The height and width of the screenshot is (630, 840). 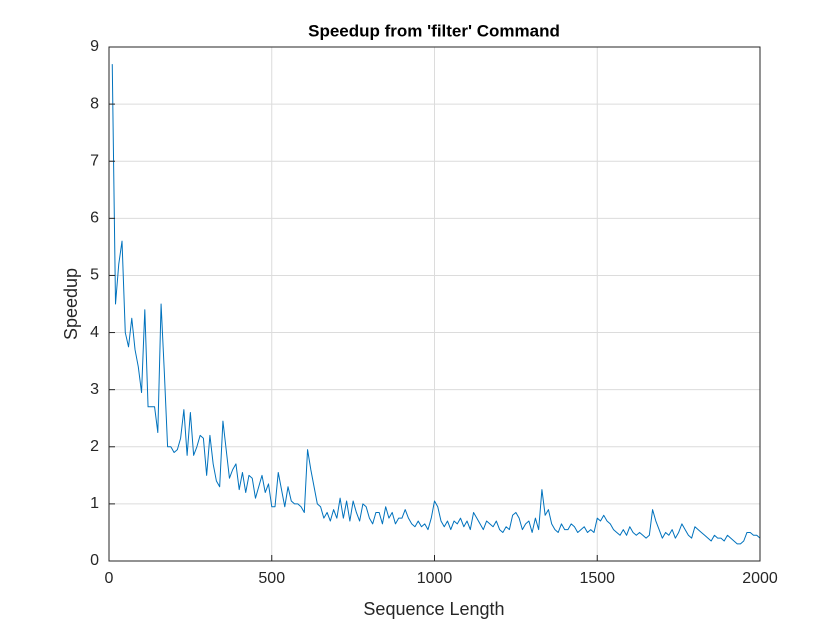 I want to click on y-tick-label: 5, so click(x=94, y=275).